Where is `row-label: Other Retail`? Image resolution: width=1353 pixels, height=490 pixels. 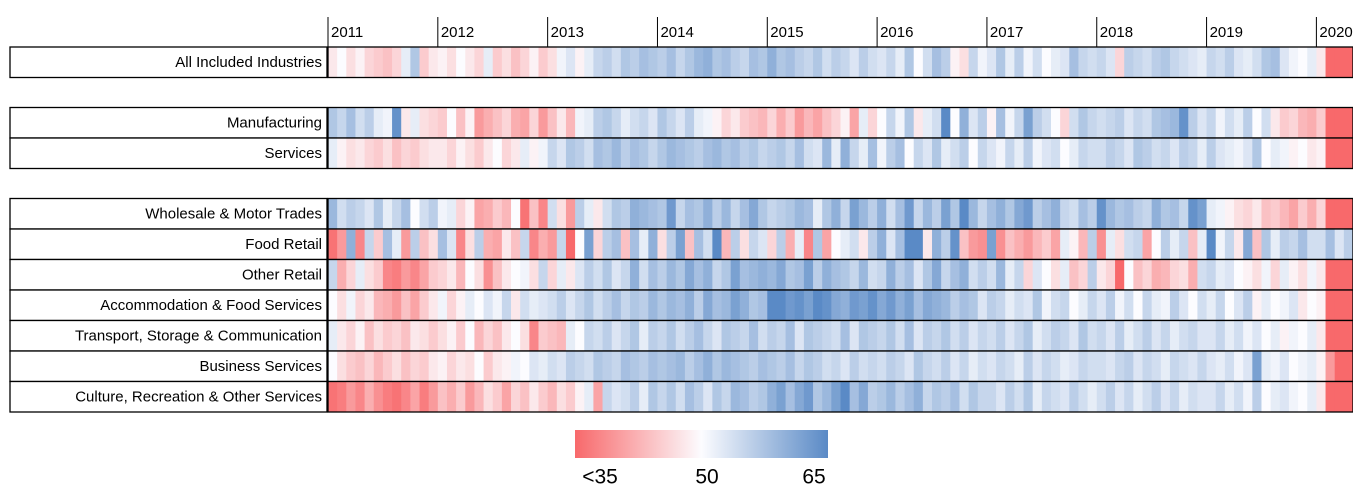 row-label: Other Retail is located at coordinates (282, 275).